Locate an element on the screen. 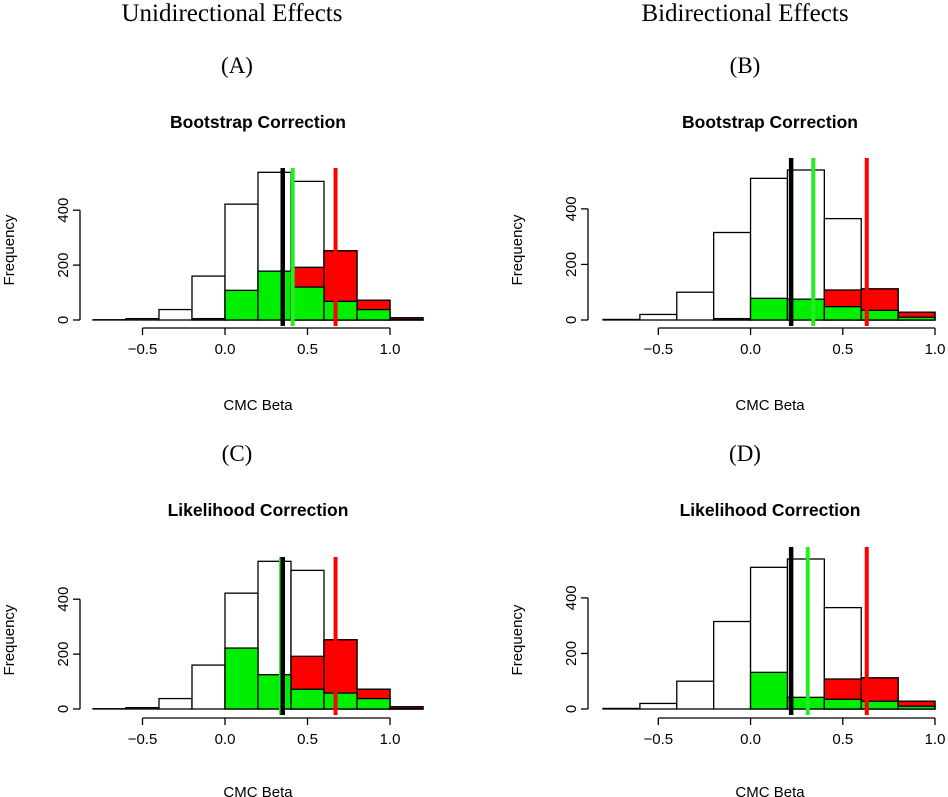  panel-label: (D) is located at coordinates (745, 453).